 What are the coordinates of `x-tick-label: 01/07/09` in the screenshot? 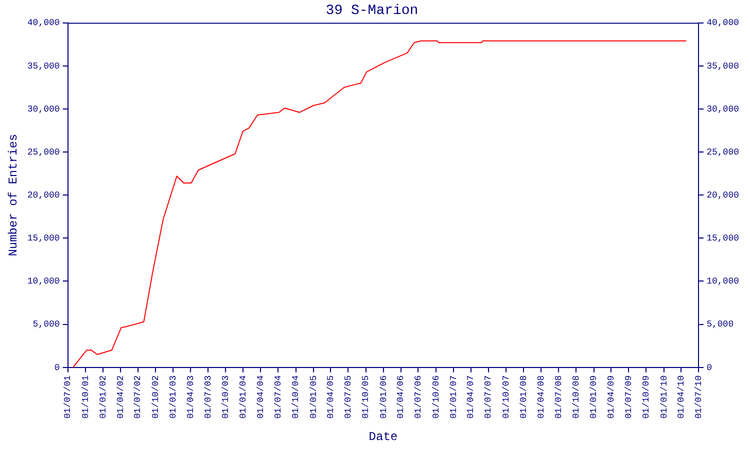 It's located at (629, 397).